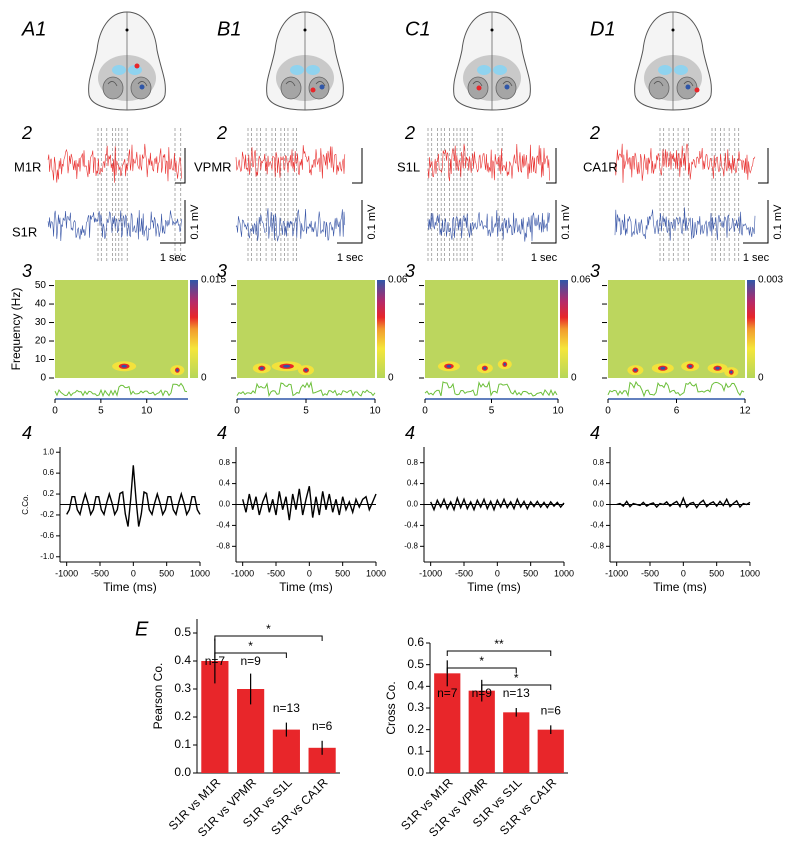 The height and width of the screenshot is (860, 800). Describe the element at coordinates (600, 166) in the screenshot. I see `channel-label: CA1R` at that location.